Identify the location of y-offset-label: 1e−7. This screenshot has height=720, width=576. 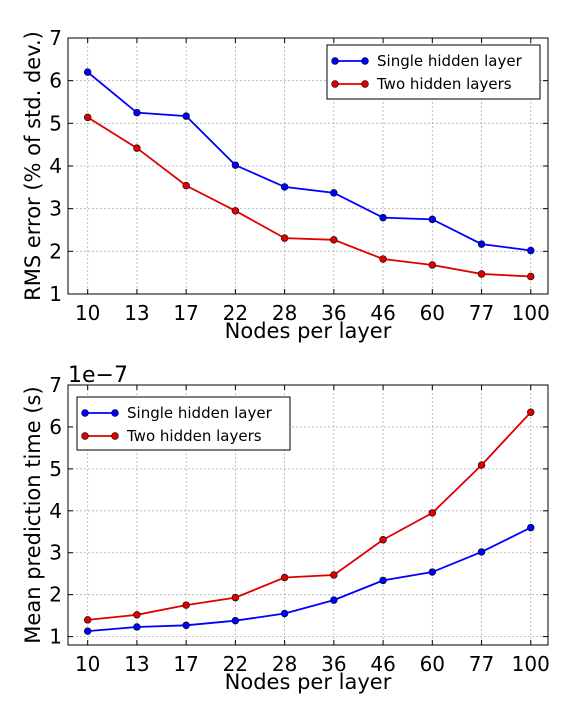
(98, 375).